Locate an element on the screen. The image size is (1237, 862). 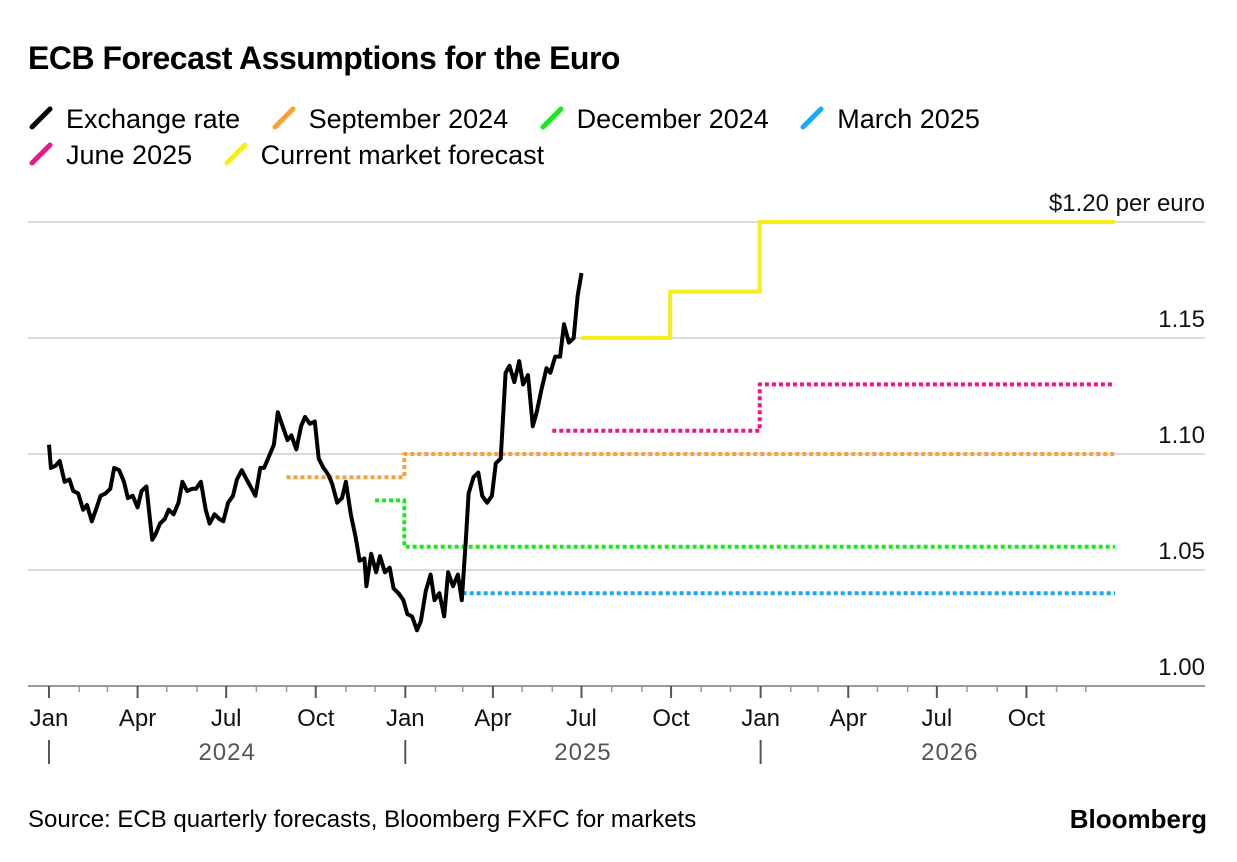
legend-item-current-market-forecast: Current market forecast is located at coordinates (384, 155).